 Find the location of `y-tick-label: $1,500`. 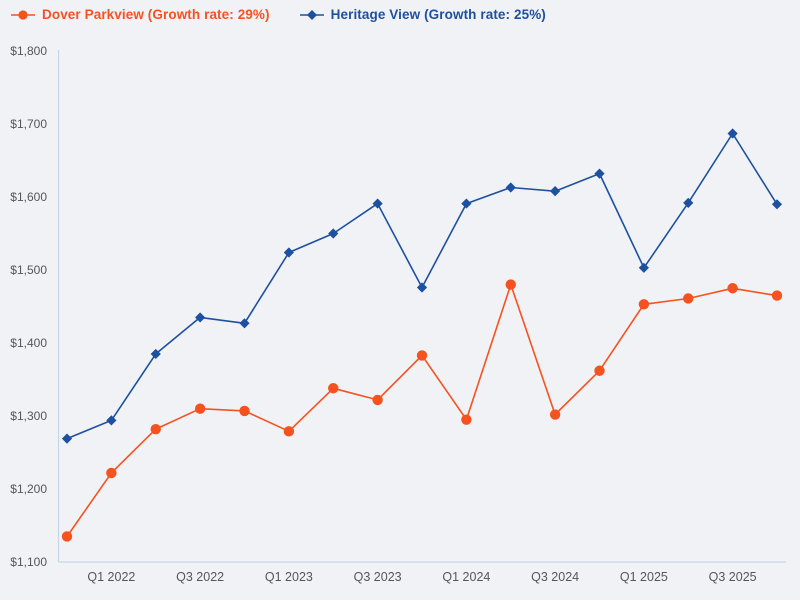

y-tick-label: $1,500 is located at coordinates (28, 270).